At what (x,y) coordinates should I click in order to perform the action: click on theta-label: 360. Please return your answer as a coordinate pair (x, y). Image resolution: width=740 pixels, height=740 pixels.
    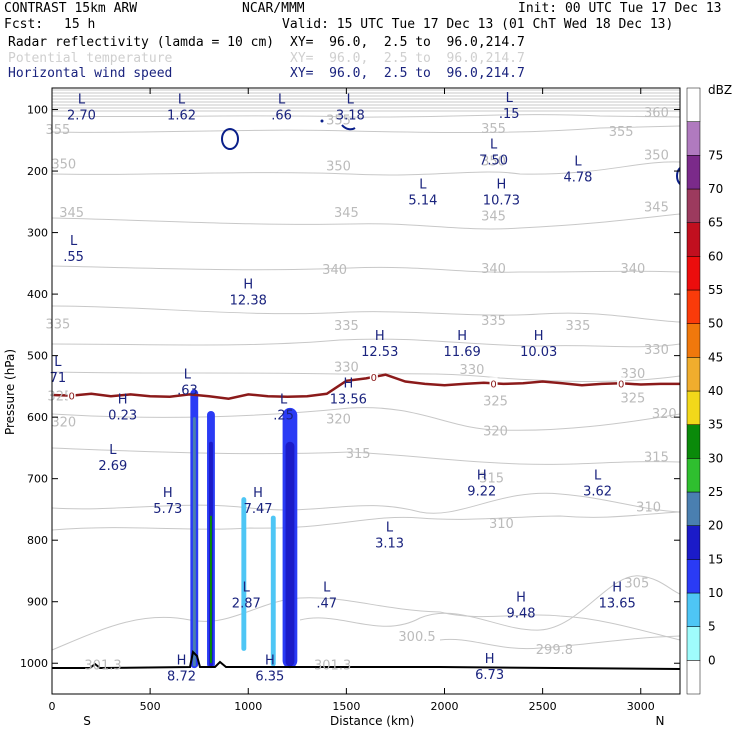
    Looking at the image, I should click on (656, 113).